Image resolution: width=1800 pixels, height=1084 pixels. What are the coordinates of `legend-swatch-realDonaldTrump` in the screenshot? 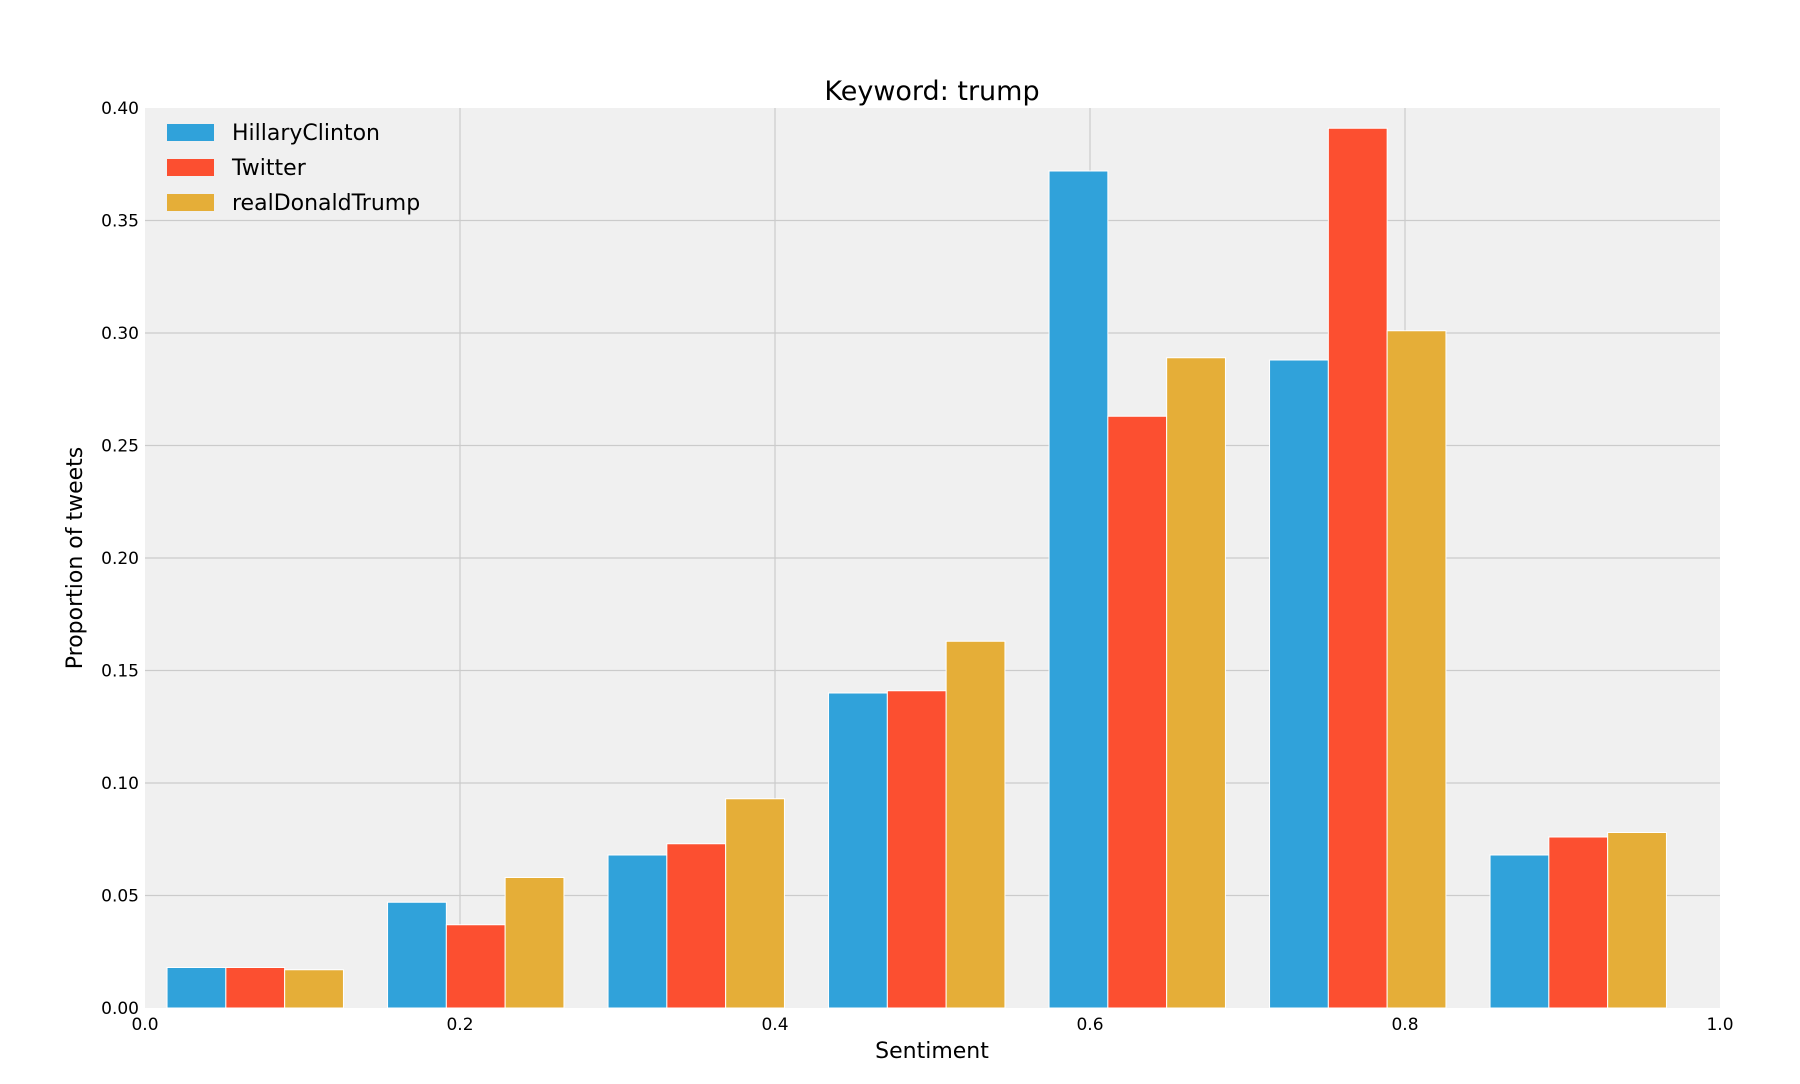 It's located at (190, 202).